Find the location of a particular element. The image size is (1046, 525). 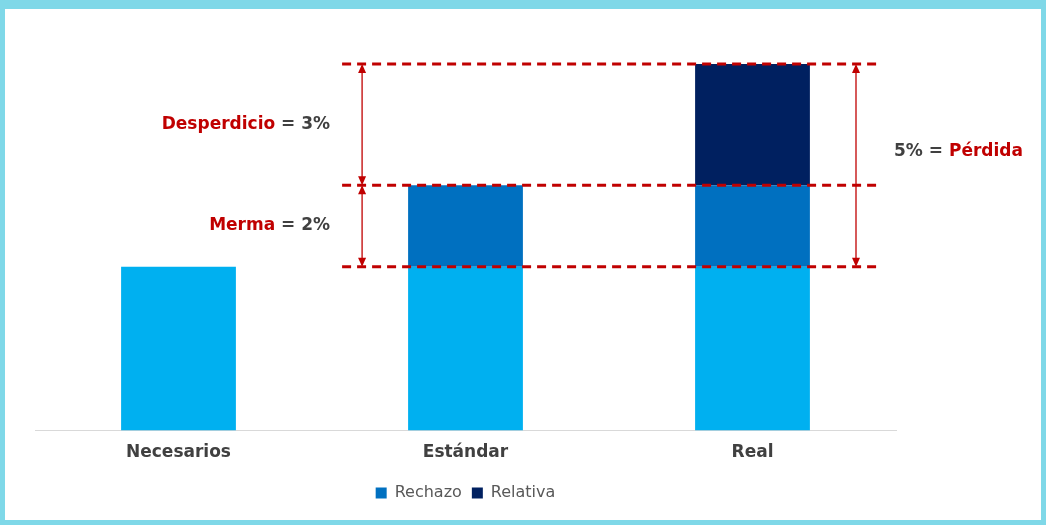

annotation: 5% = Pérdida is located at coordinates (958, 149).